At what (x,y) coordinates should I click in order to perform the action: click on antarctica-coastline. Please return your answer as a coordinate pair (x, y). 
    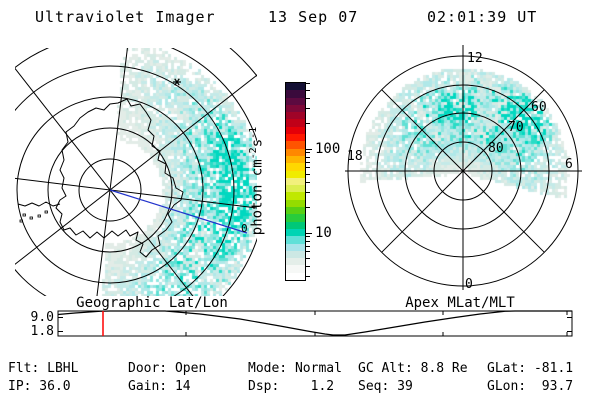
    Looking at the image, I should click on (119, 178).